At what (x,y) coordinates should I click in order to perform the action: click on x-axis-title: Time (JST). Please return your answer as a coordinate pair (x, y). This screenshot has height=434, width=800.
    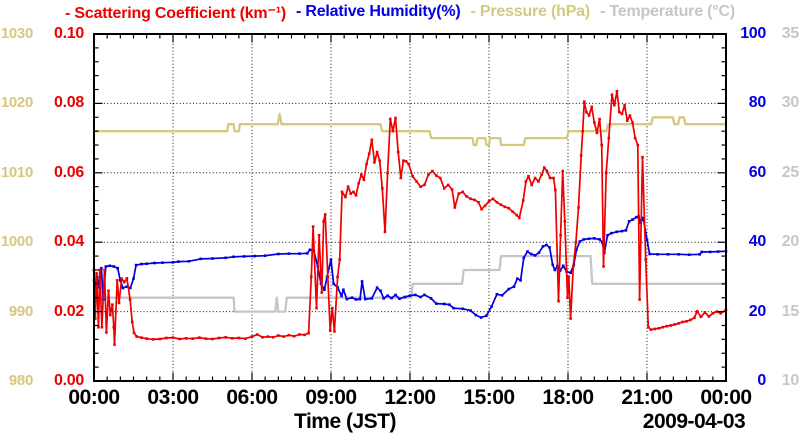
    Looking at the image, I should click on (345, 421).